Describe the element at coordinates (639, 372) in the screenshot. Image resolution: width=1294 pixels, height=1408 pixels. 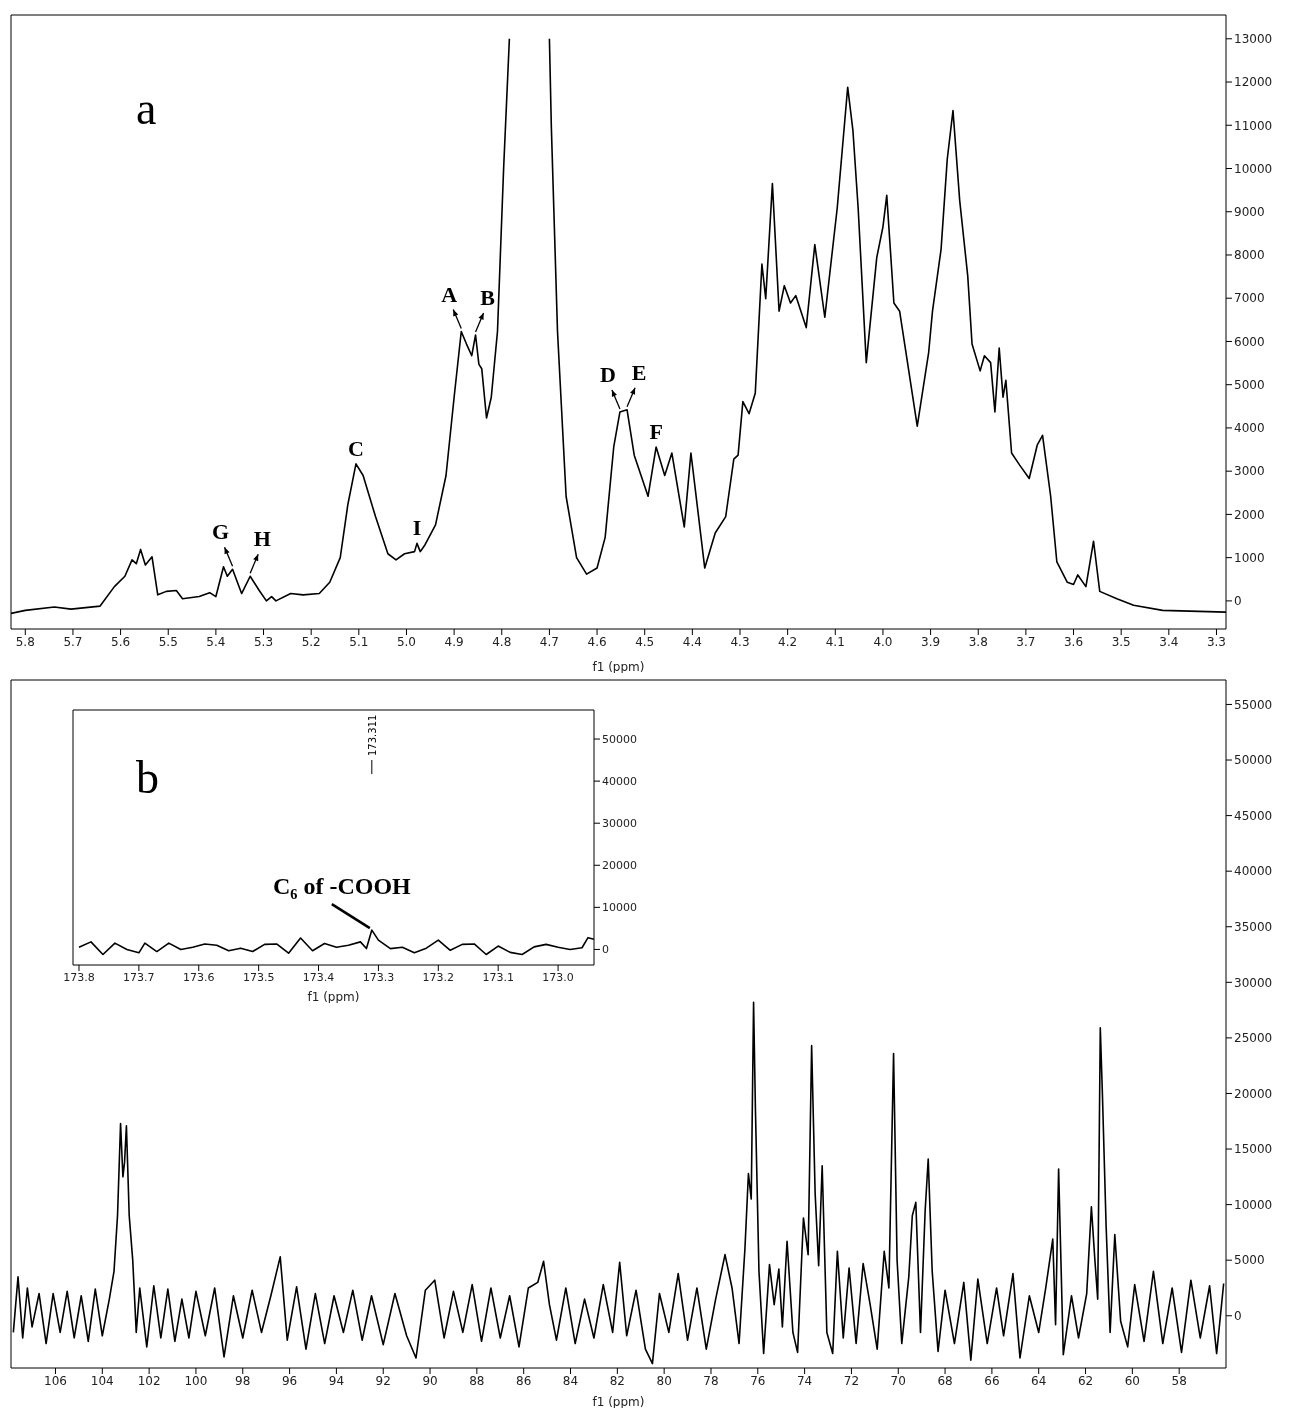
I see `annotation: E` at that location.